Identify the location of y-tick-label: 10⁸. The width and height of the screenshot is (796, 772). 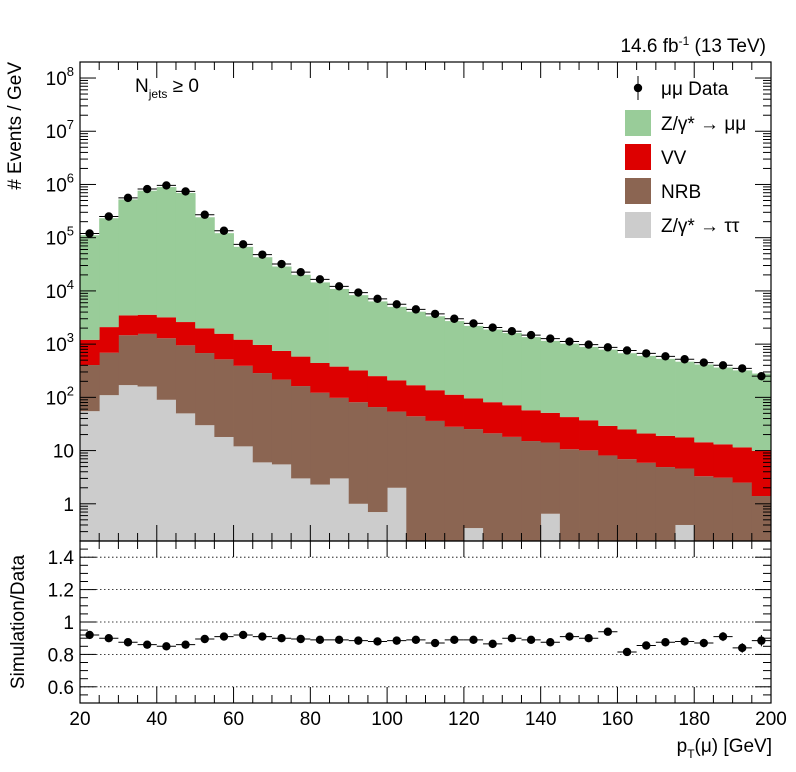
(60, 77).